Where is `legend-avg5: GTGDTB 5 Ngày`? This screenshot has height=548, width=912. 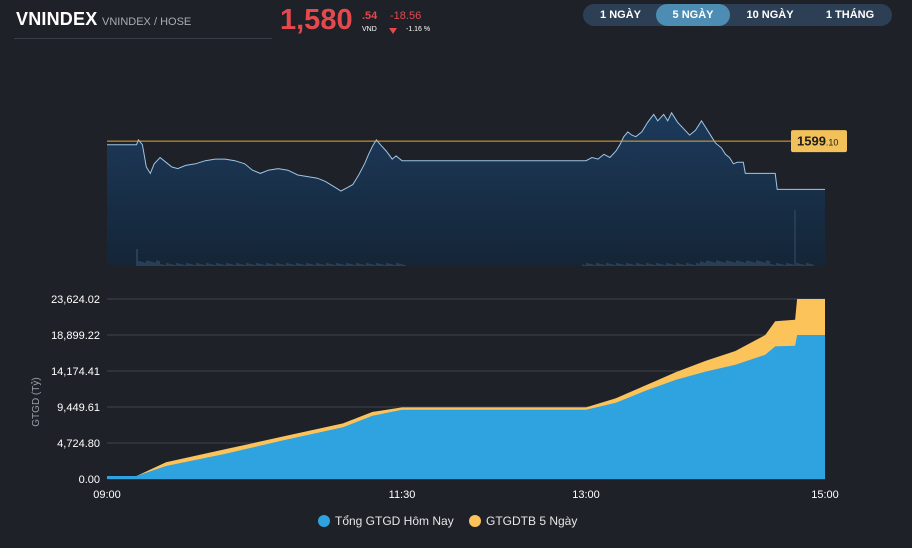
legend-avg5: GTGDTB 5 Ngày is located at coordinates (523, 521).